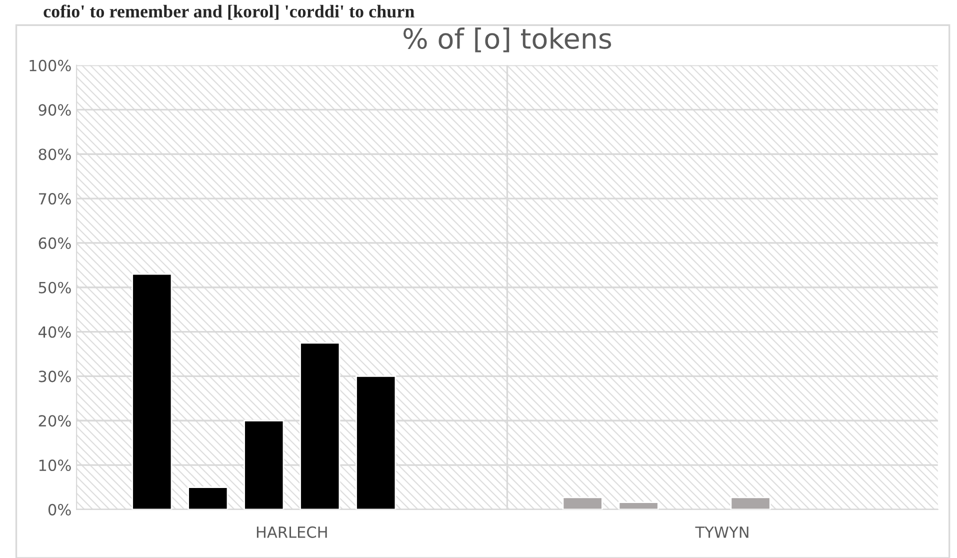 The width and height of the screenshot is (957, 558). I want to click on y-tick-label: 40%, so click(54, 332).